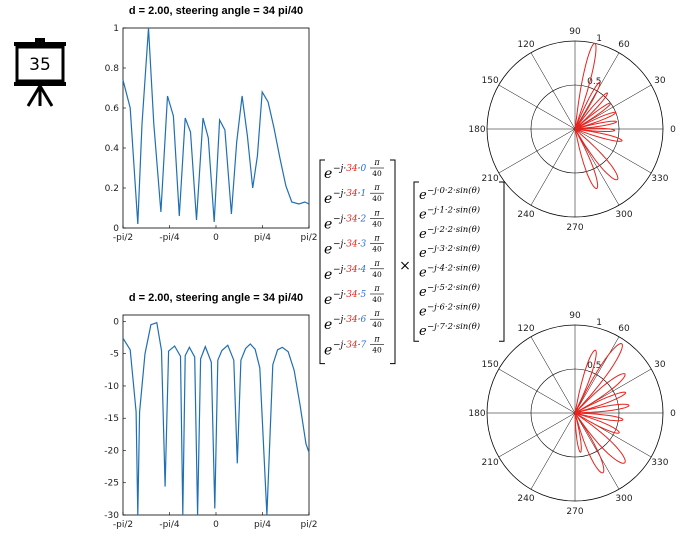 The image size is (689, 546). What do you see at coordinates (490, 81) in the screenshot?
I see `polar-angle-label: 150` at bounding box center [490, 81].